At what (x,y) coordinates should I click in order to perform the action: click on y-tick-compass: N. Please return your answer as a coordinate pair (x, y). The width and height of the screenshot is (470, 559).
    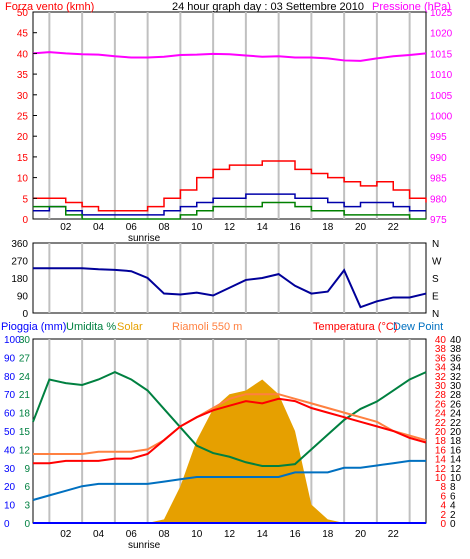
    Looking at the image, I should click on (435, 314).